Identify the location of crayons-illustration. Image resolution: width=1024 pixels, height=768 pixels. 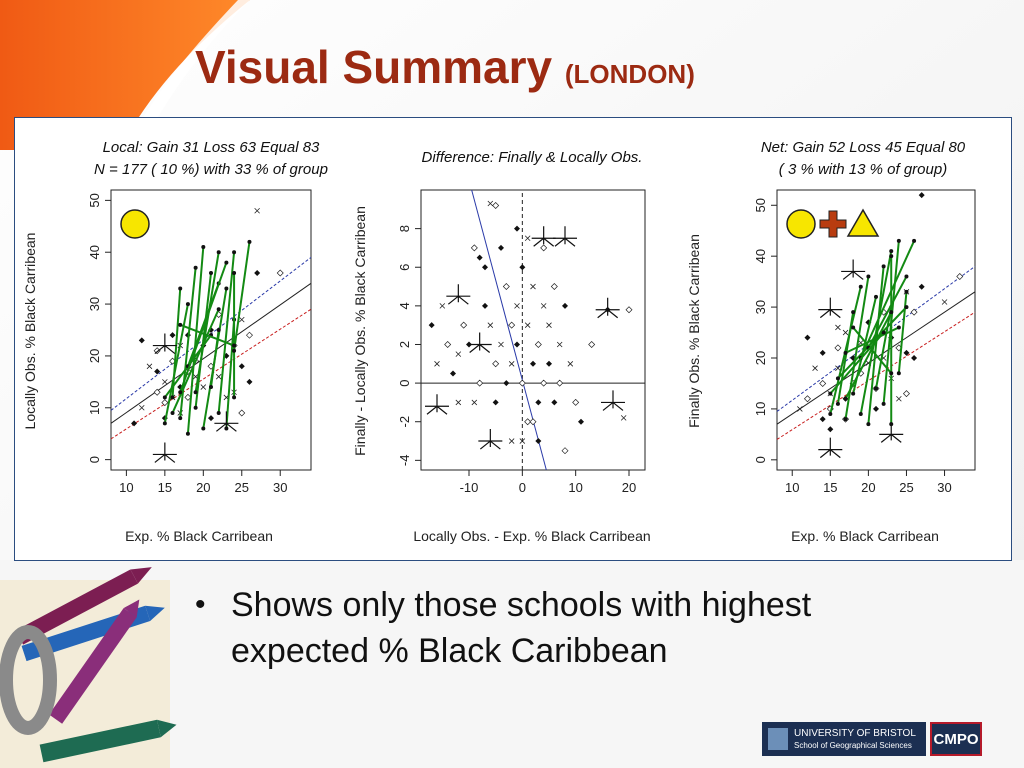
(88, 667).